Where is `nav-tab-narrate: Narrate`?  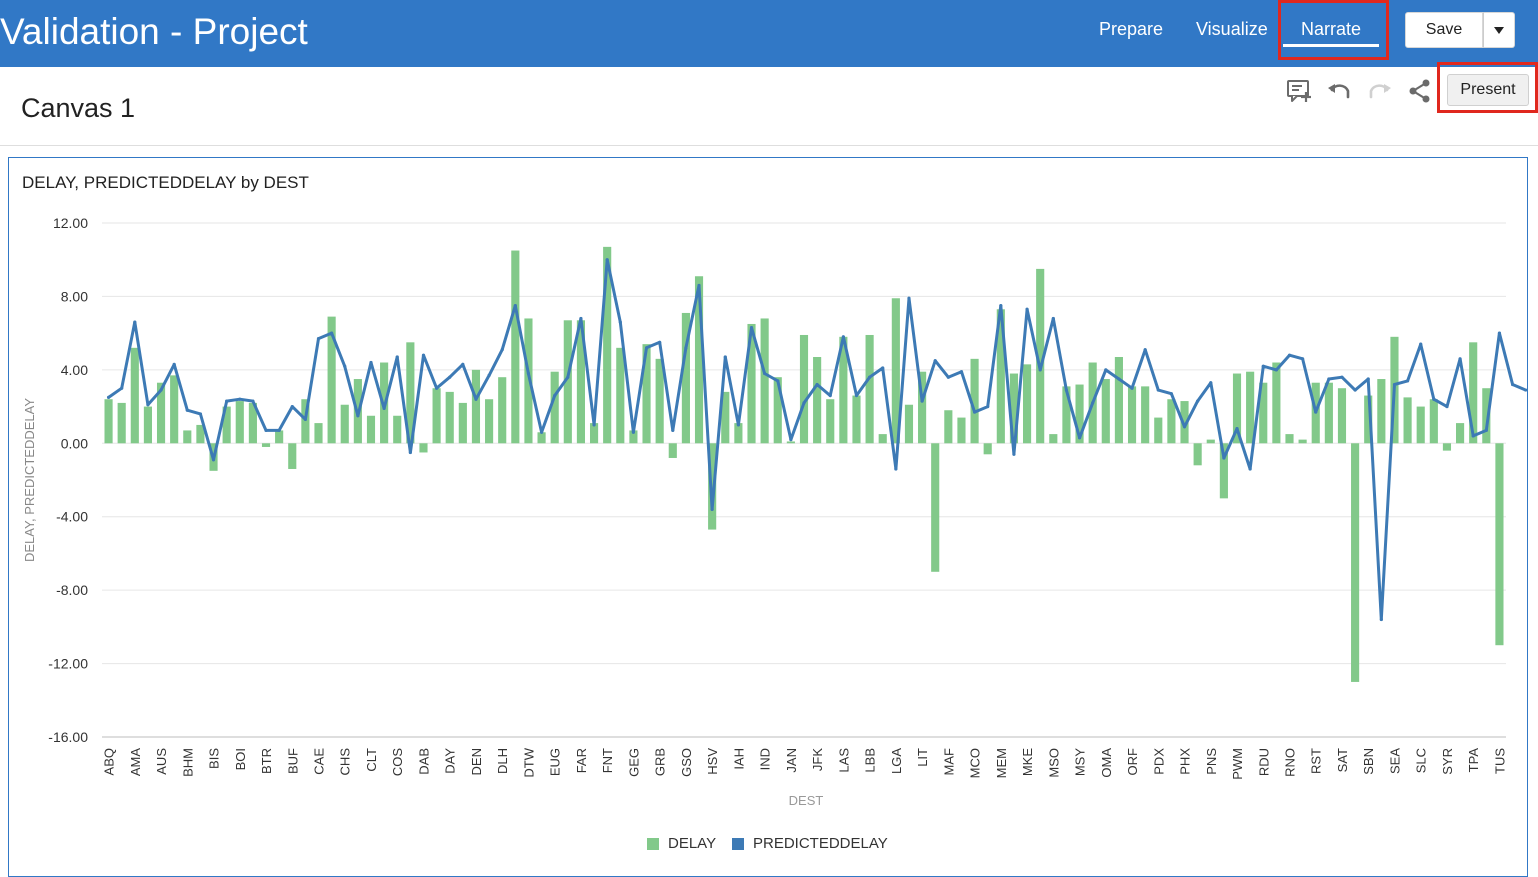
nav-tab-narrate: Narrate is located at coordinates (1331, 29).